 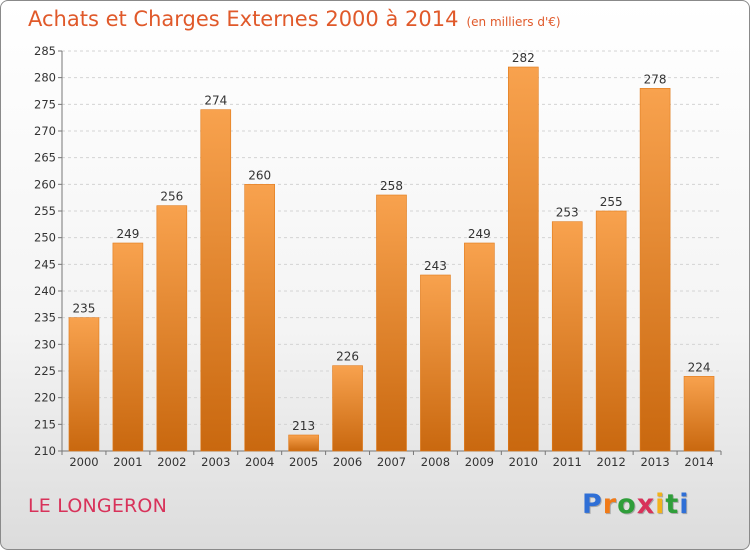 What do you see at coordinates (672, 504) in the screenshot?
I see `logo-letter: t` at bounding box center [672, 504].